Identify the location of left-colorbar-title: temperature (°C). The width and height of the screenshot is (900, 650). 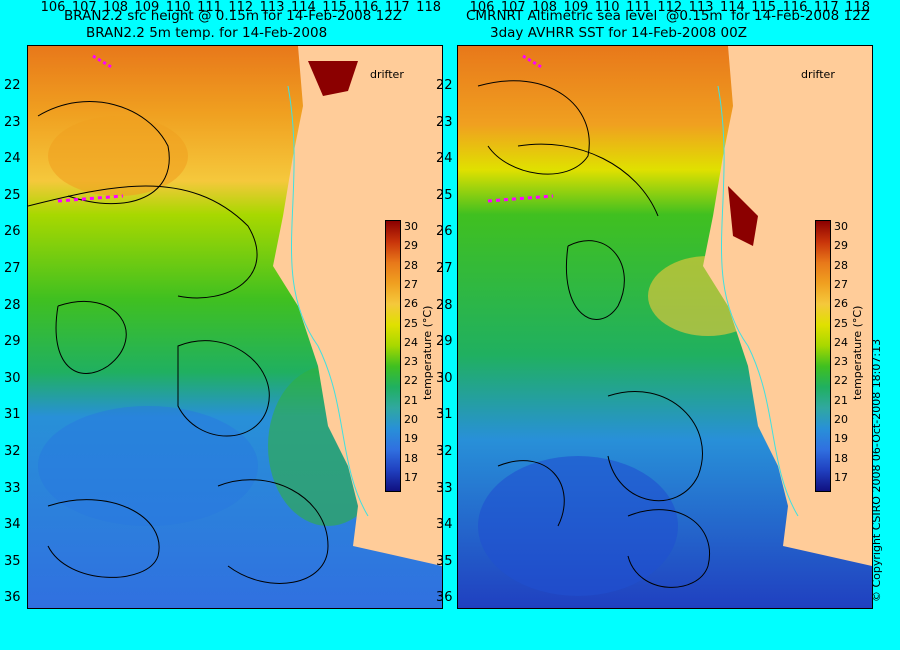
(427, 352).